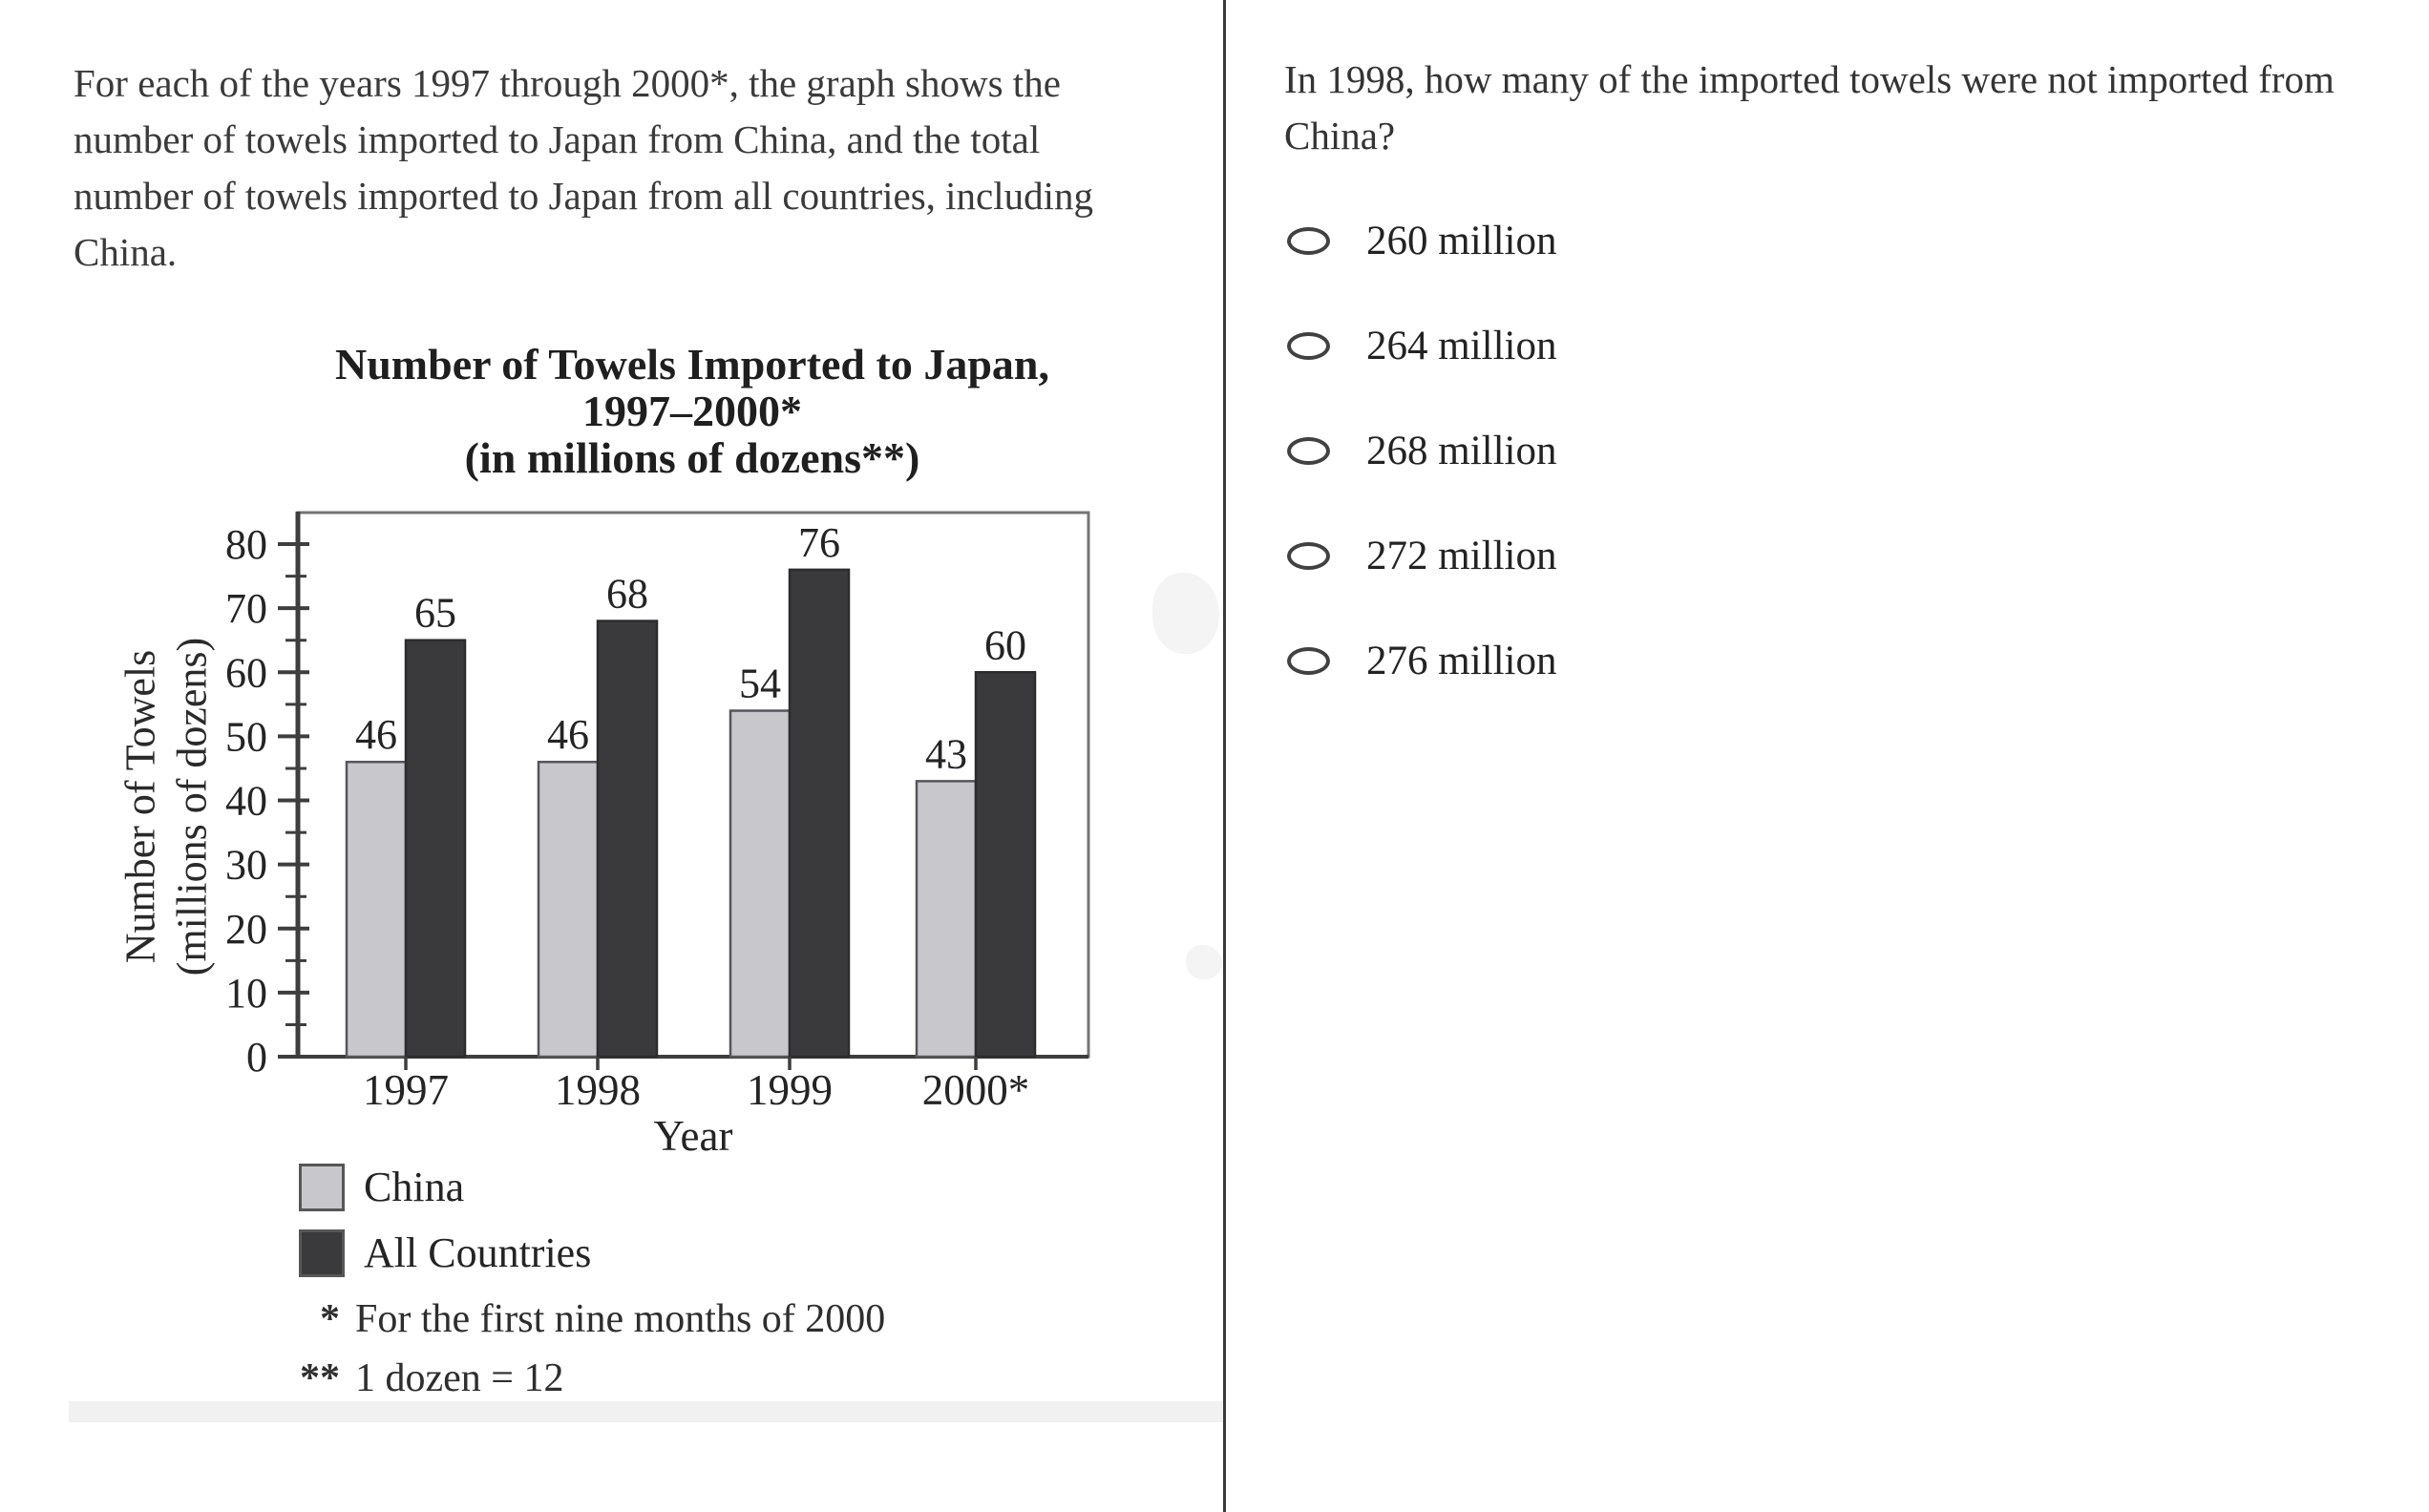 This screenshot has width=2429, height=1512. I want to click on svg-text: 68, so click(627, 595).